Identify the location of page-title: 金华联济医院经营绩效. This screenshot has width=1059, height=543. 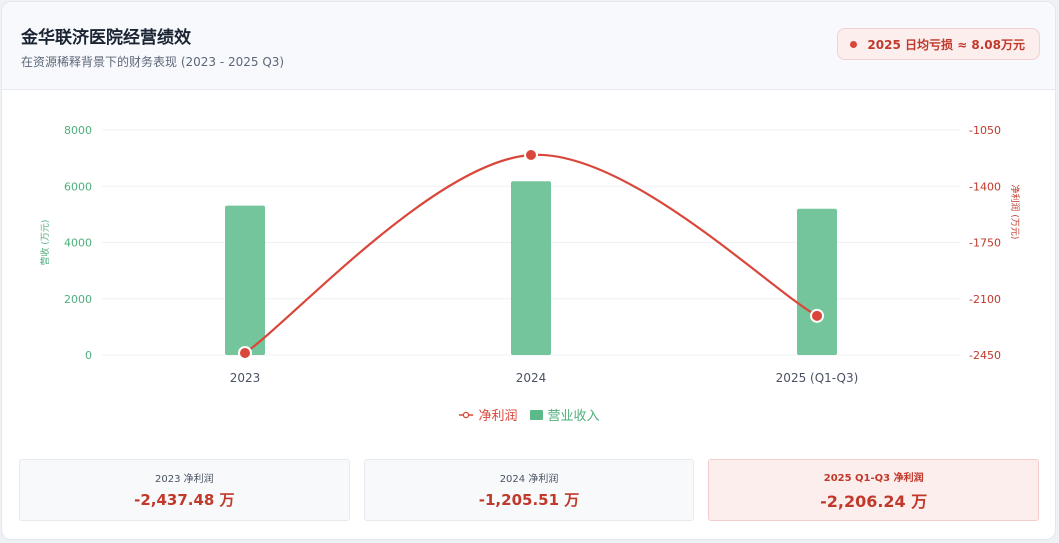
(106, 38).